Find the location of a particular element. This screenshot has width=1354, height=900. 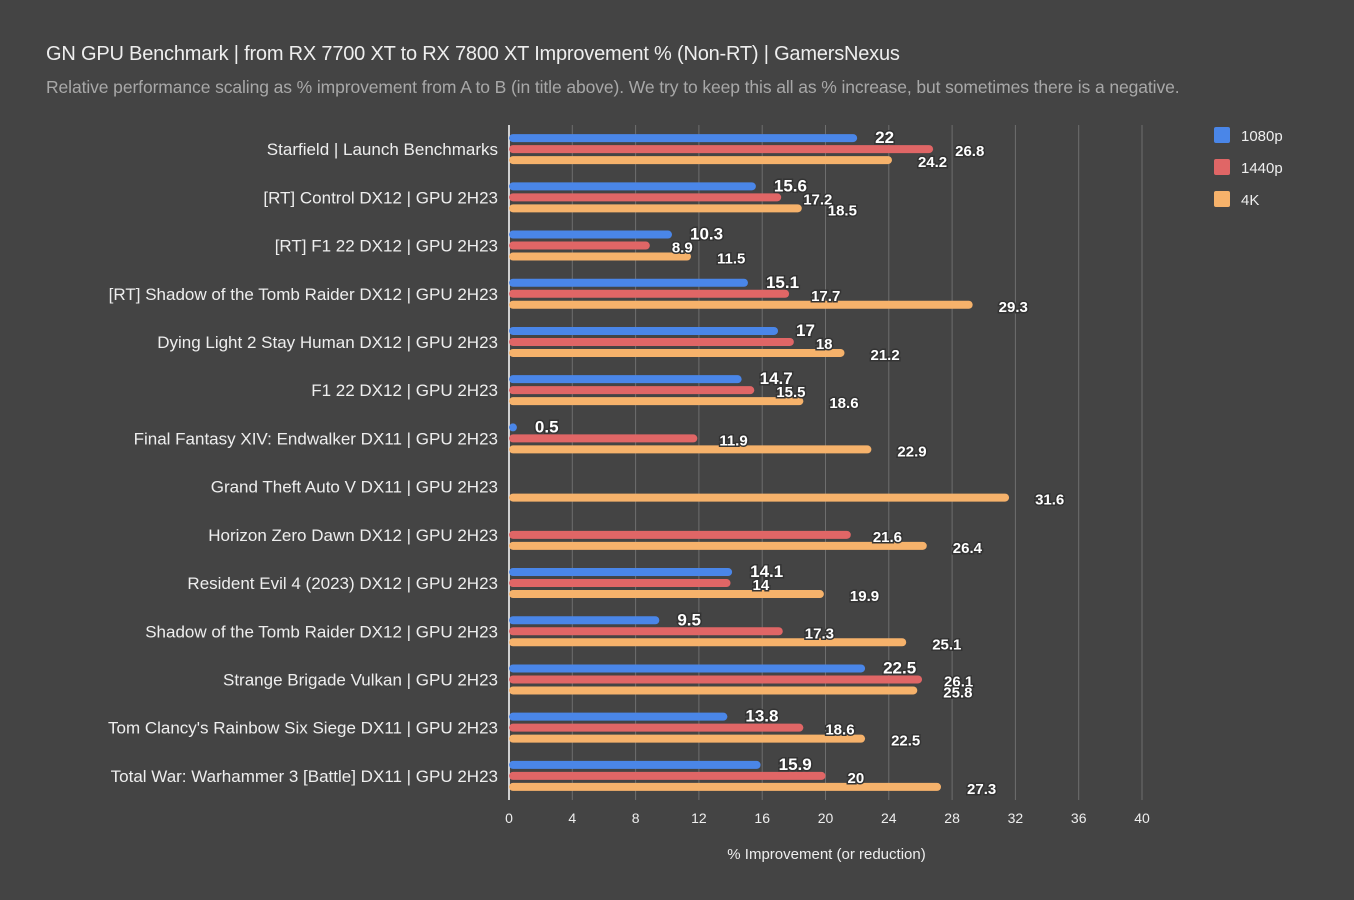

data-label-1440p: 18.6 is located at coordinates (839, 730).